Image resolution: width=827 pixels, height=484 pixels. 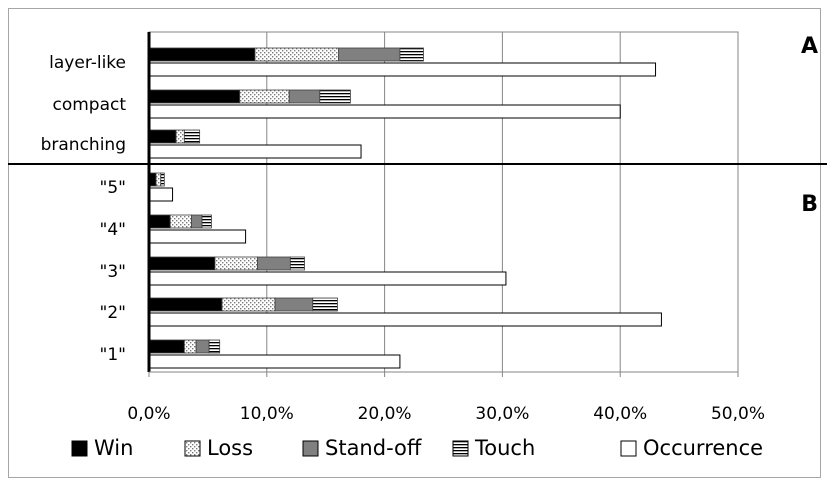 I want to click on category-label: "3", so click(x=113, y=272).